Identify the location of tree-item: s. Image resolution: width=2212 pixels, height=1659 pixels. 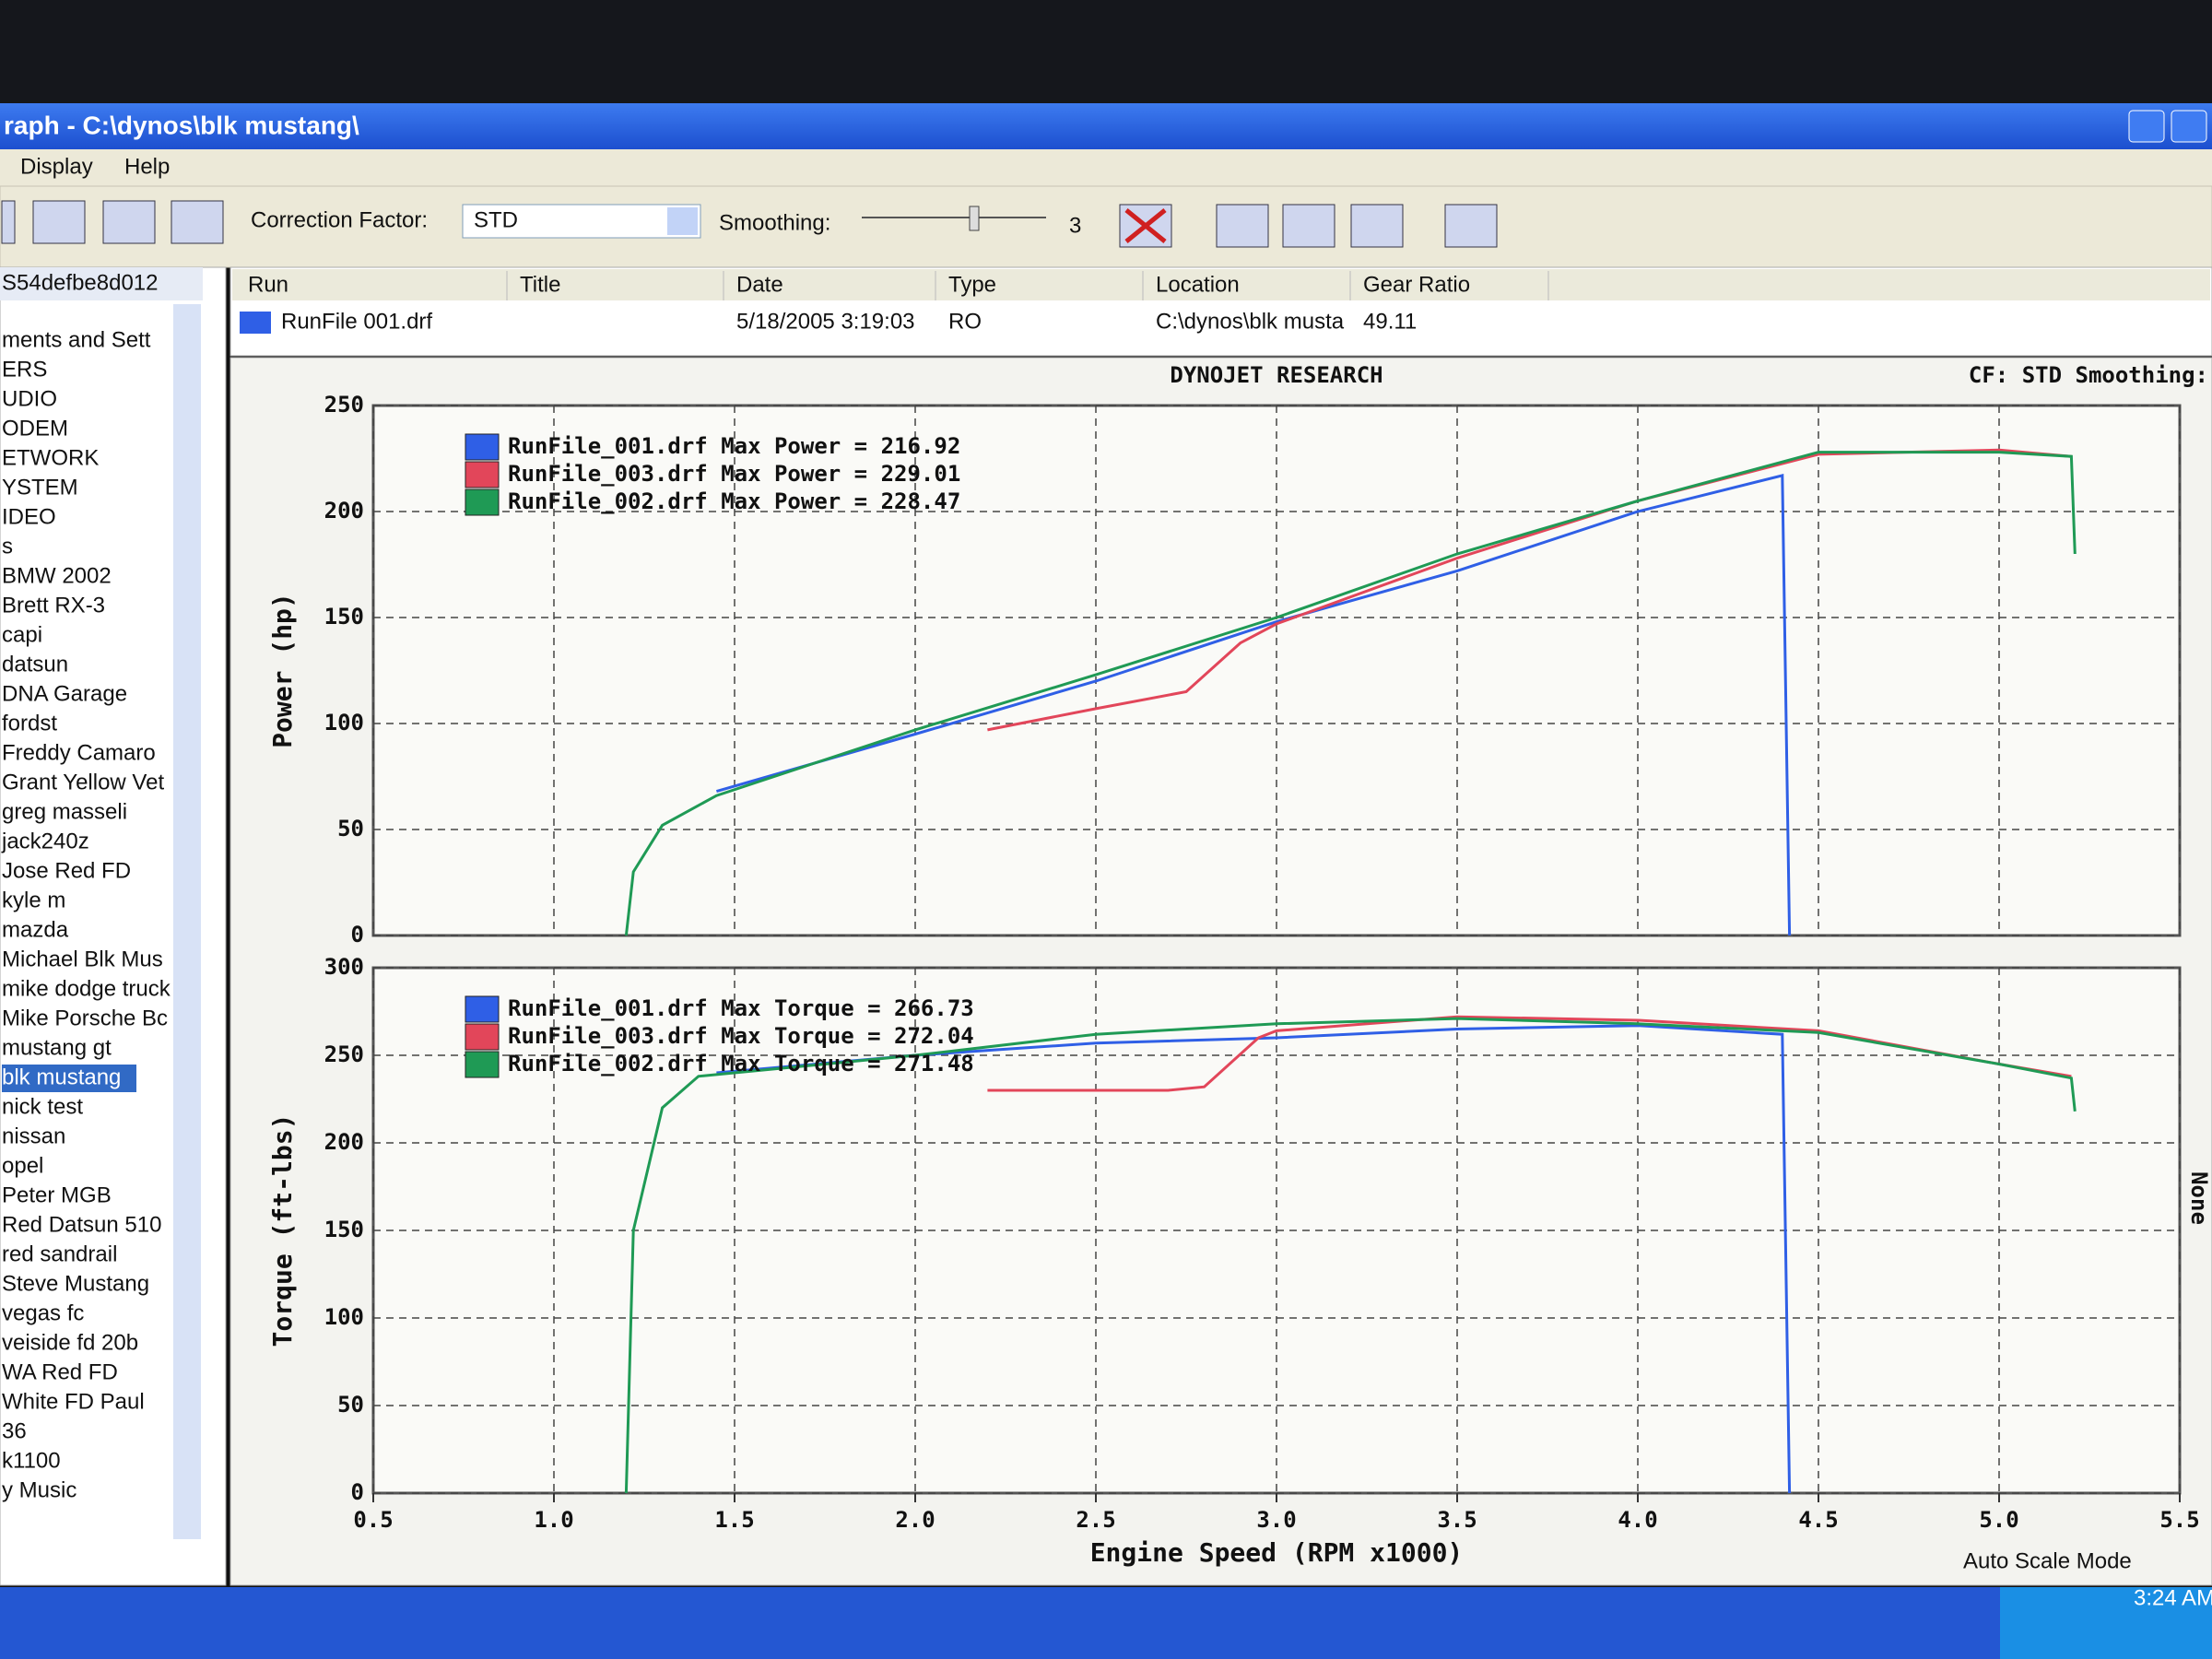
(7, 546).